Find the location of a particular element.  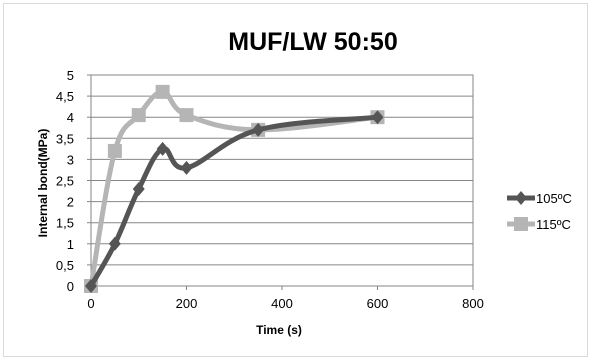

legend: 105ºC 115ºC is located at coordinates (539, 211).